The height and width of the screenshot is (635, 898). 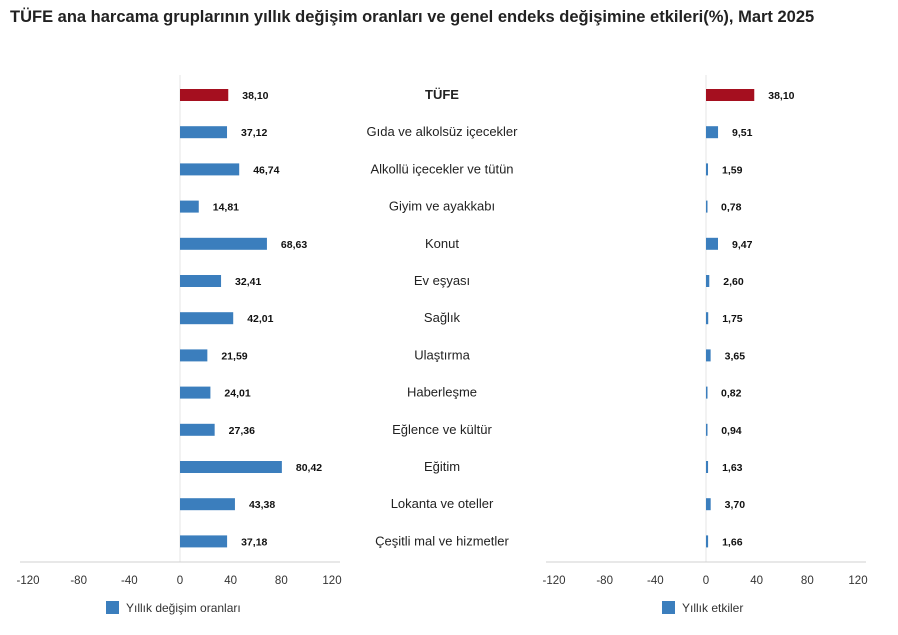 I want to click on category-label: Alkollü içecekler ve tütün, so click(x=441, y=168).